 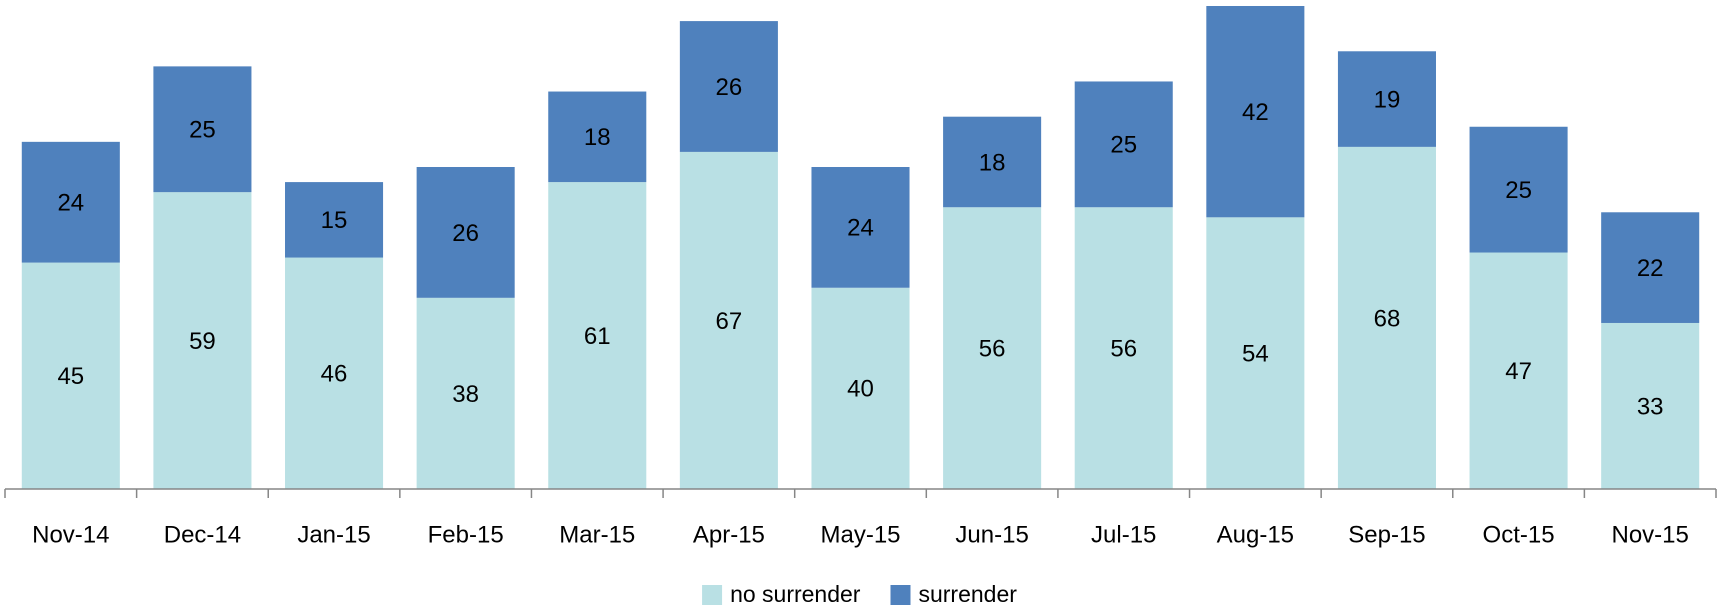 I want to click on data-label: 54, so click(x=1255, y=354).